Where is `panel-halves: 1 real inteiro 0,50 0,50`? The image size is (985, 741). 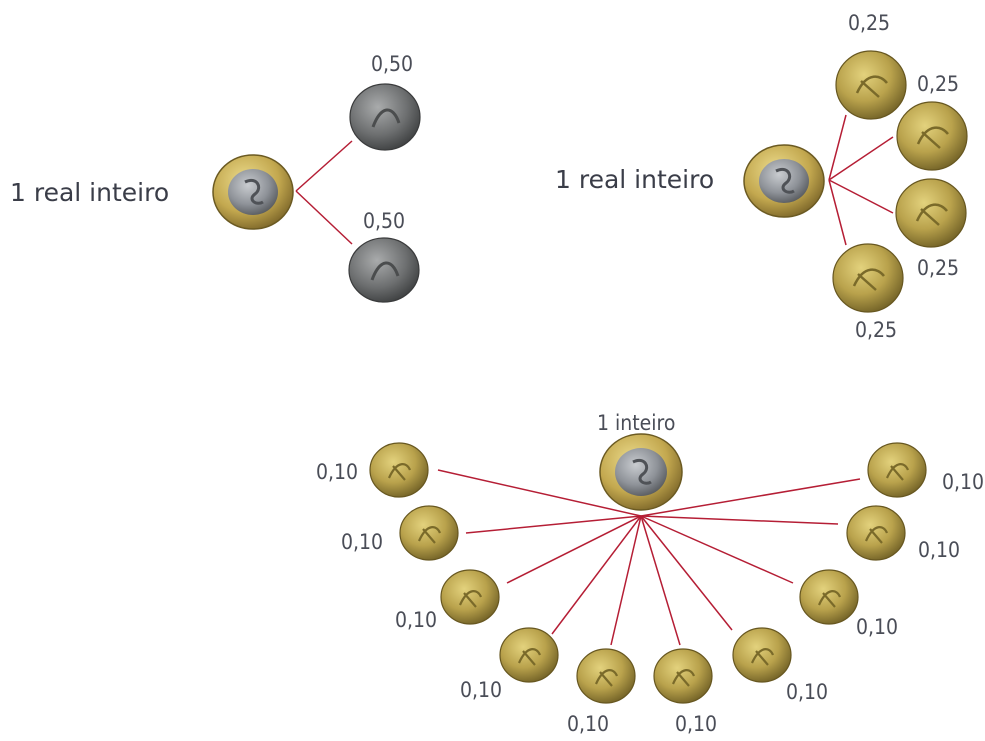 panel-halves: 1 real inteiro 0,50 0,50 is located at coordinates (215, 177).